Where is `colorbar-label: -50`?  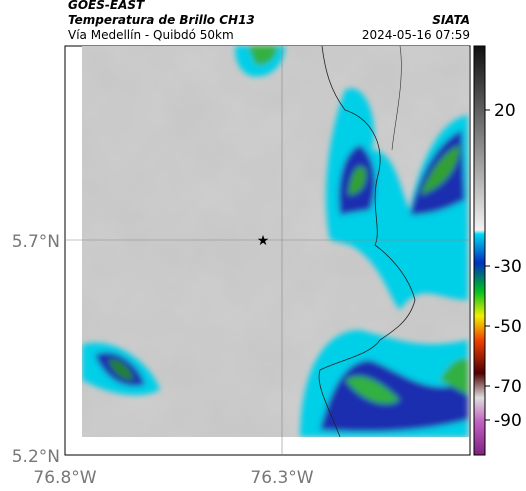
colorbar-label: -50 is located at coordinates (508, 327).